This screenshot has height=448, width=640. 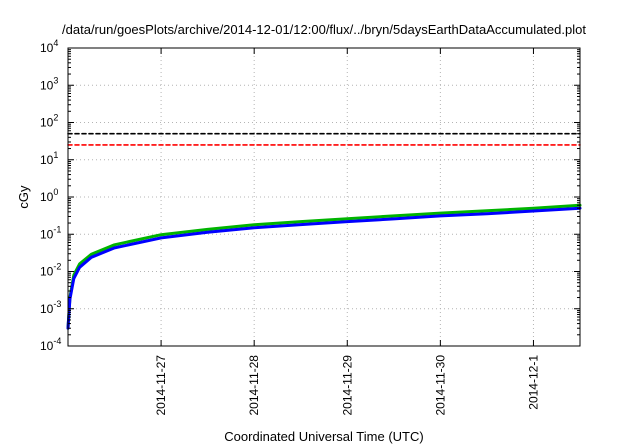 I want to click on y-tick-label: 10⁻¹, so click(x=50, y=232).